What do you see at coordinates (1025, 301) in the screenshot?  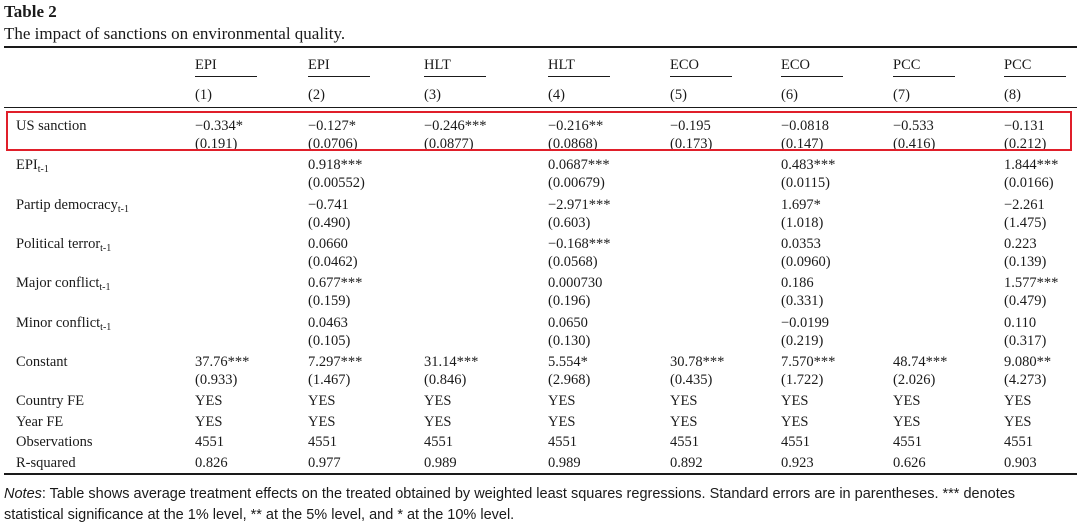 I see `std-error-cell: (0.479)` at bounding box center [1025, 301].